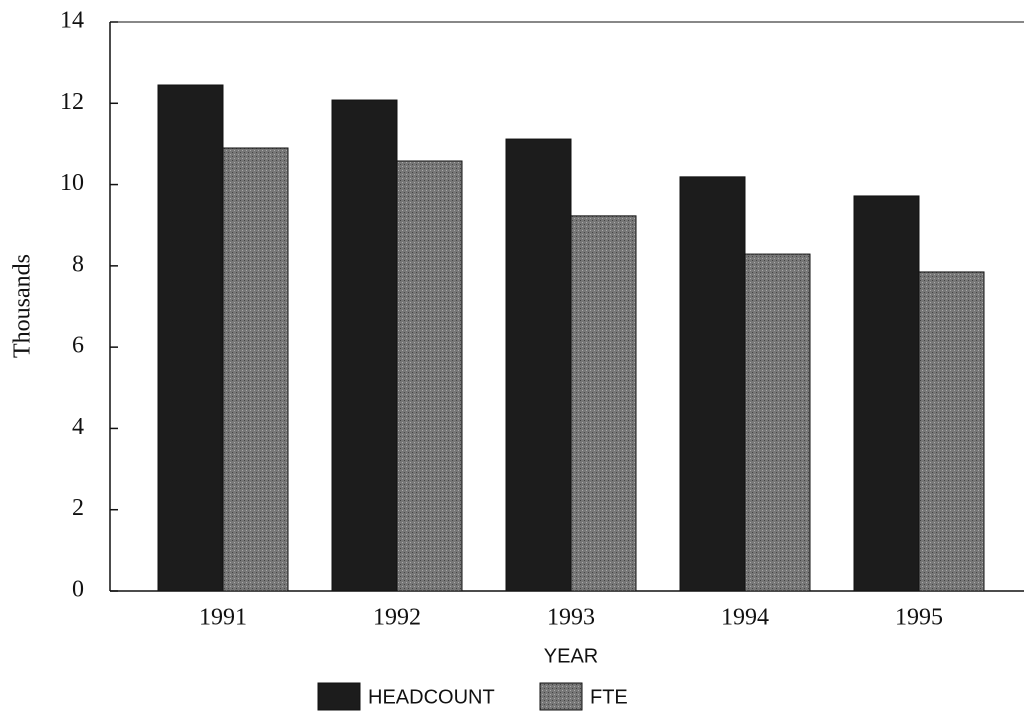  Describe the element at coordinates (72, 102) in the screenshot. I see `y-tick-label: 12` at that location.